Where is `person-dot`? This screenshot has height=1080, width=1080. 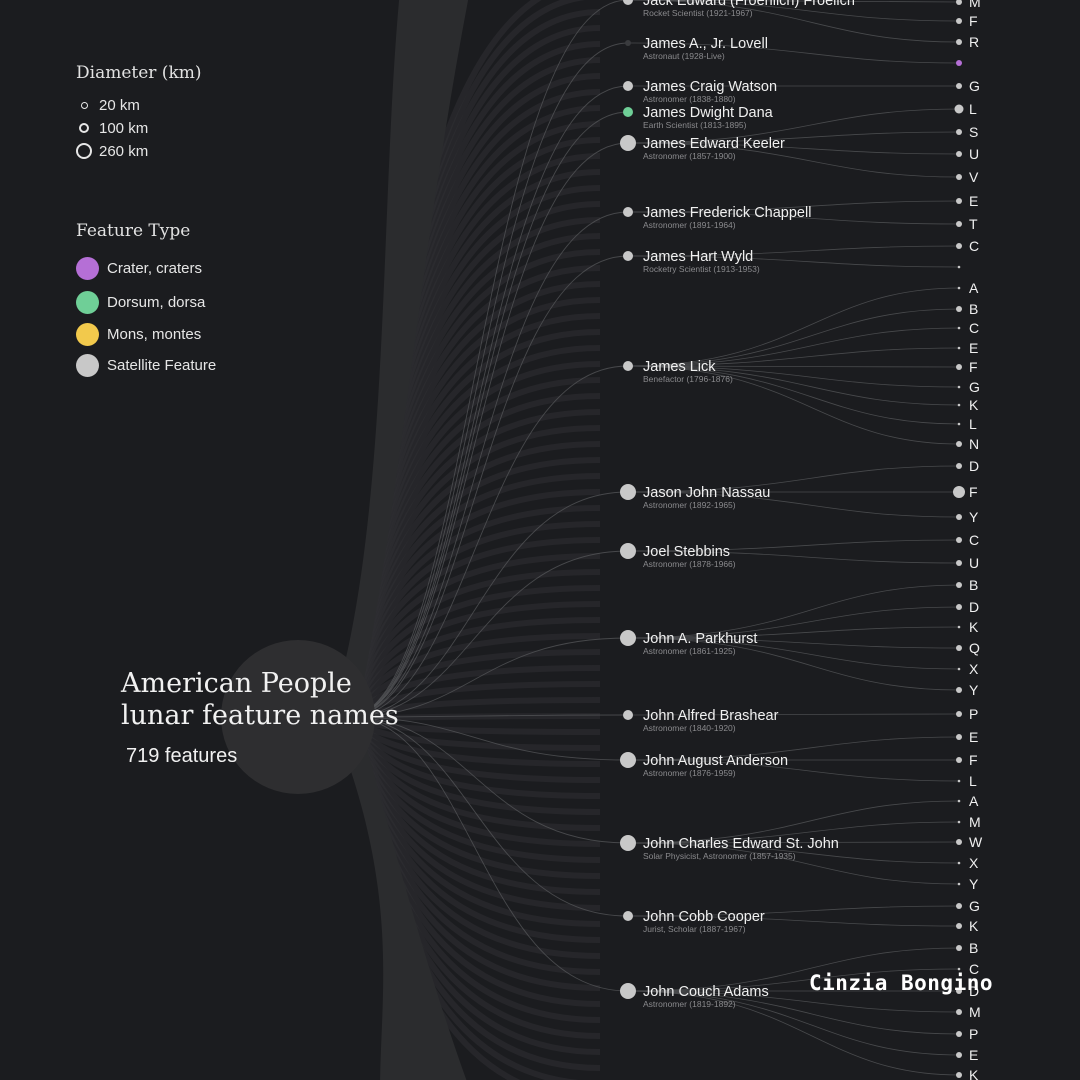
person-dot is located at coordinates (628, 2).